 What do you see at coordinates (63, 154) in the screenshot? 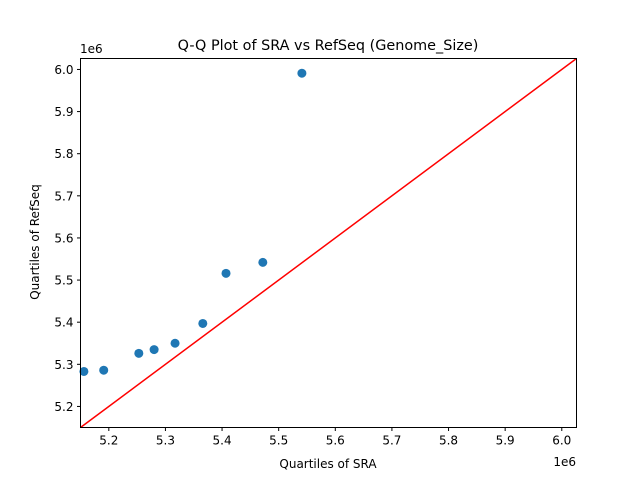
I see `y-tick-label: 5.8` at bounding box center [63, 154].